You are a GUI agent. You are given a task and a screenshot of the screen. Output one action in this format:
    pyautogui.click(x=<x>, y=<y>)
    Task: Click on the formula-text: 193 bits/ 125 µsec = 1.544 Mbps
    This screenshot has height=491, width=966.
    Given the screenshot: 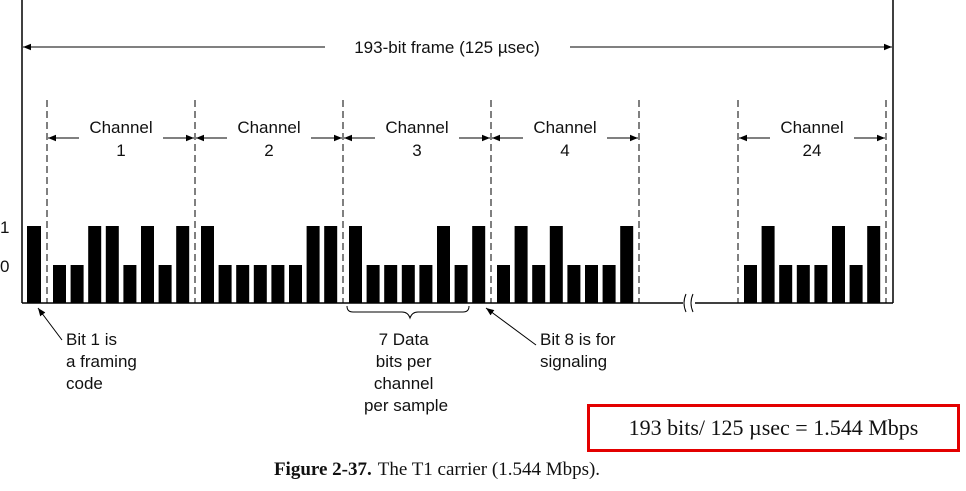 What is the action you would take?
    pyautogui.click(x=773, y=427)
    